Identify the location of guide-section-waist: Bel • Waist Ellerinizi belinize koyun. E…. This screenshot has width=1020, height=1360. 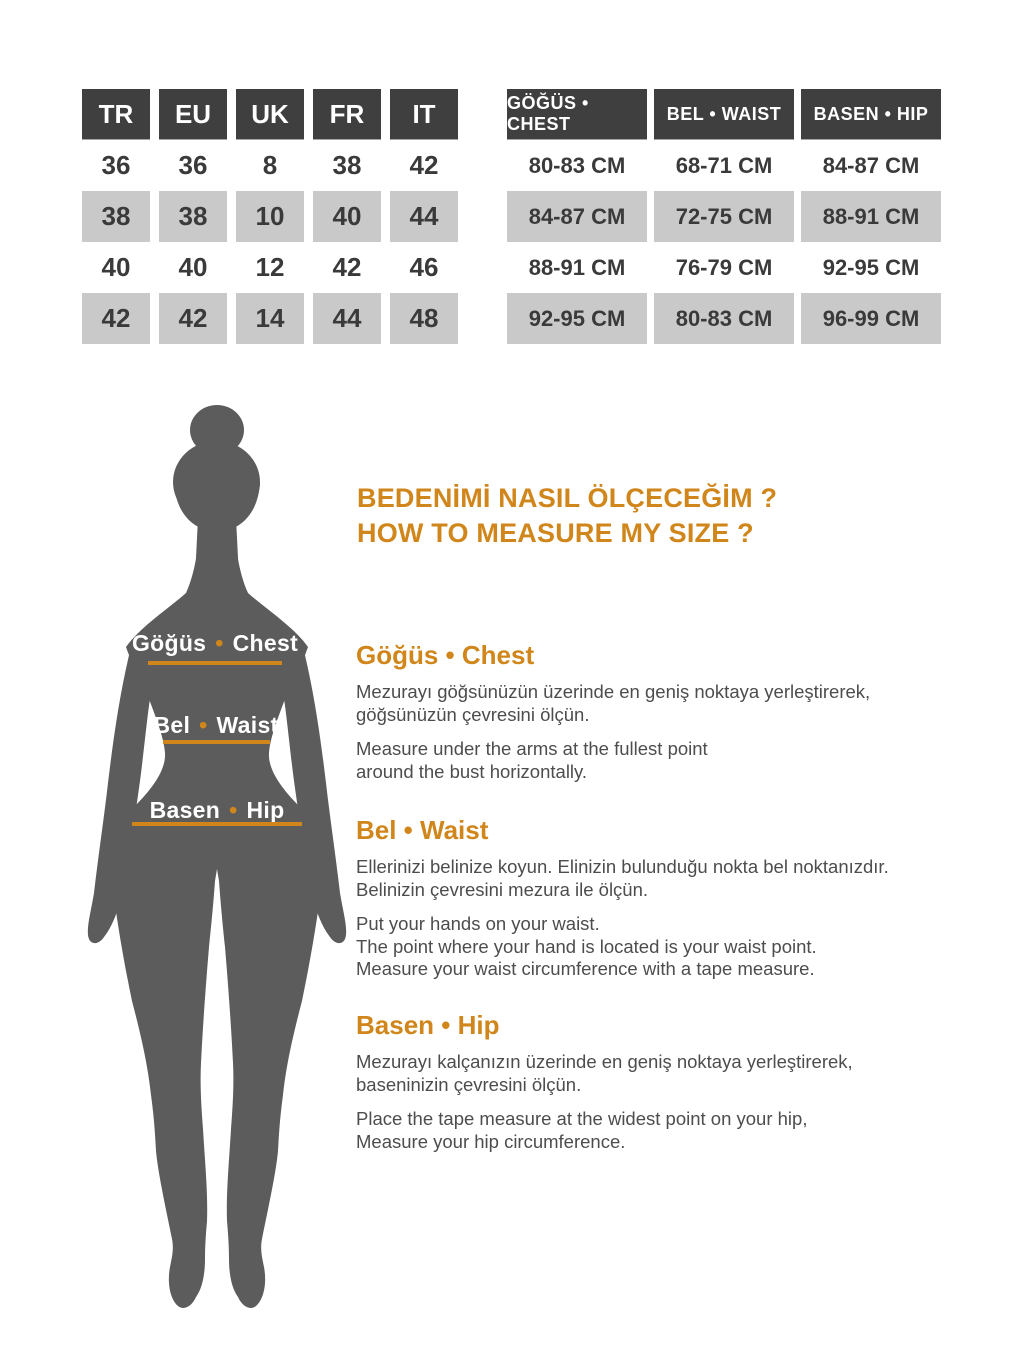
(666, 898).